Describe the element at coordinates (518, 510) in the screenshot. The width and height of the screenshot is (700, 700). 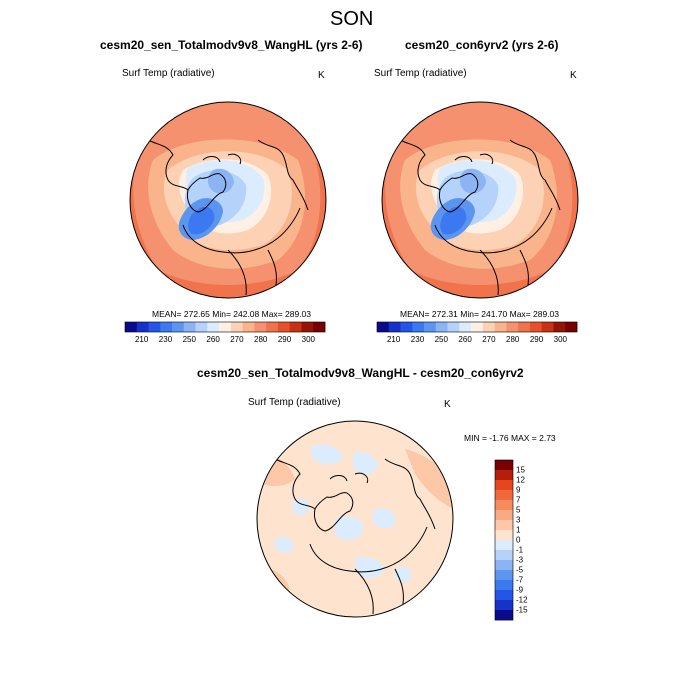
I see `colorbar-tick-label: 5` at that location.